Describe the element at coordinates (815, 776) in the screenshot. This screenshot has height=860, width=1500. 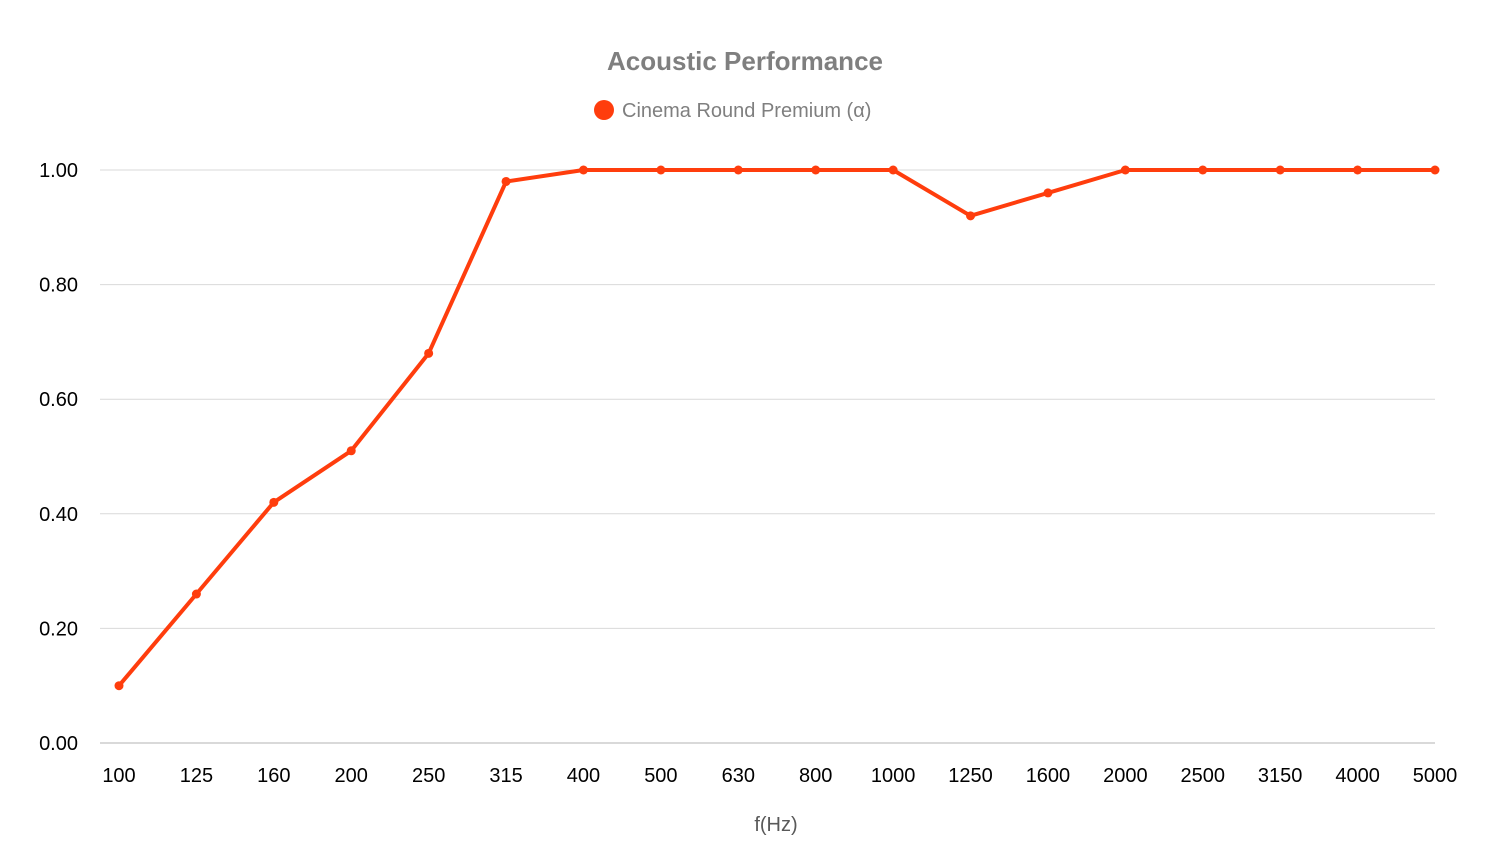
I see `x-tick-label: 800` at that location.